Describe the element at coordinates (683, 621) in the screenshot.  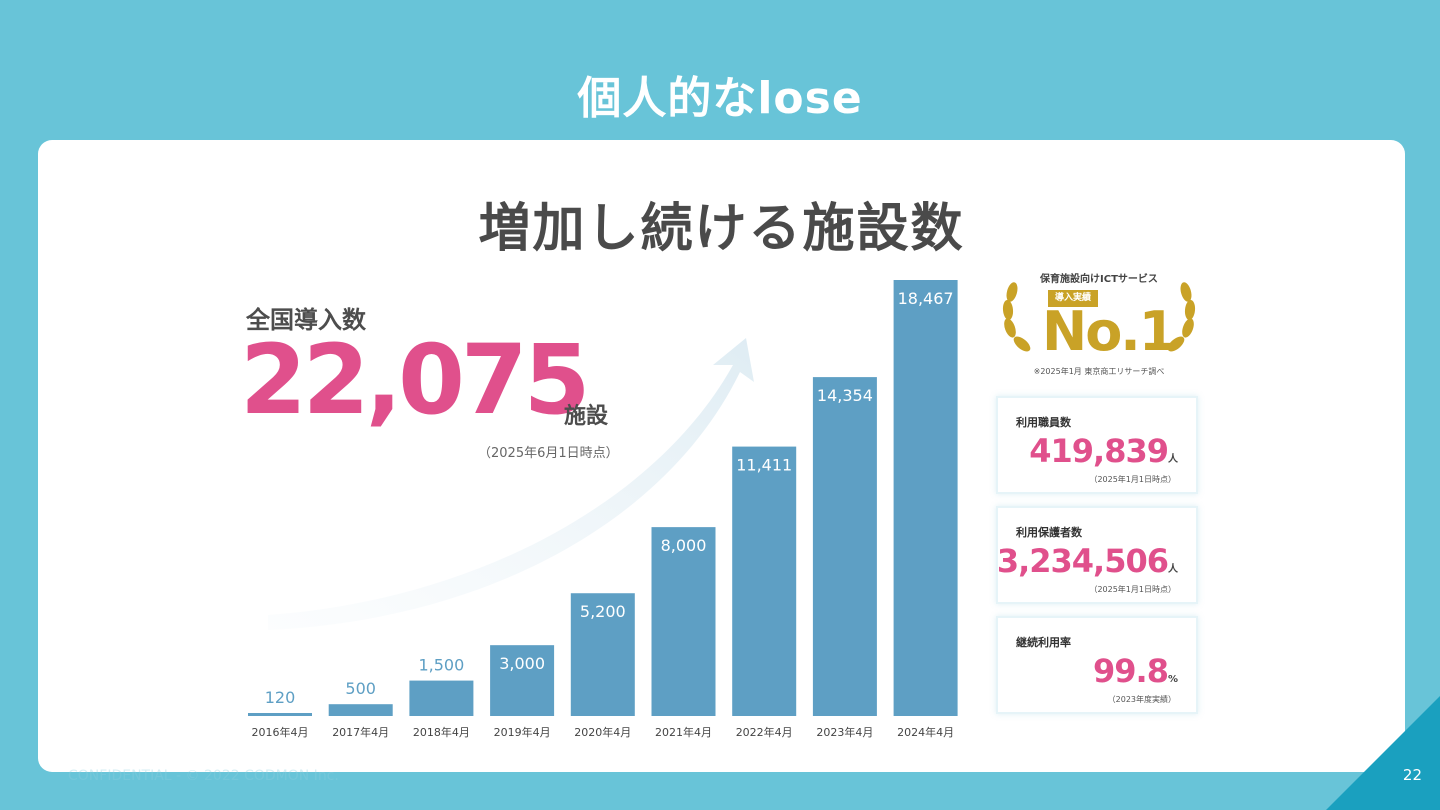
I see `bar-2021年4月` at that location.